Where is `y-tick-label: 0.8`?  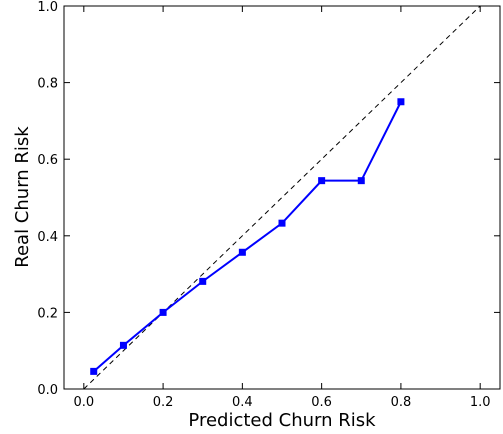 y-tick-label: 0.8 is located at coordinates (47, 84).